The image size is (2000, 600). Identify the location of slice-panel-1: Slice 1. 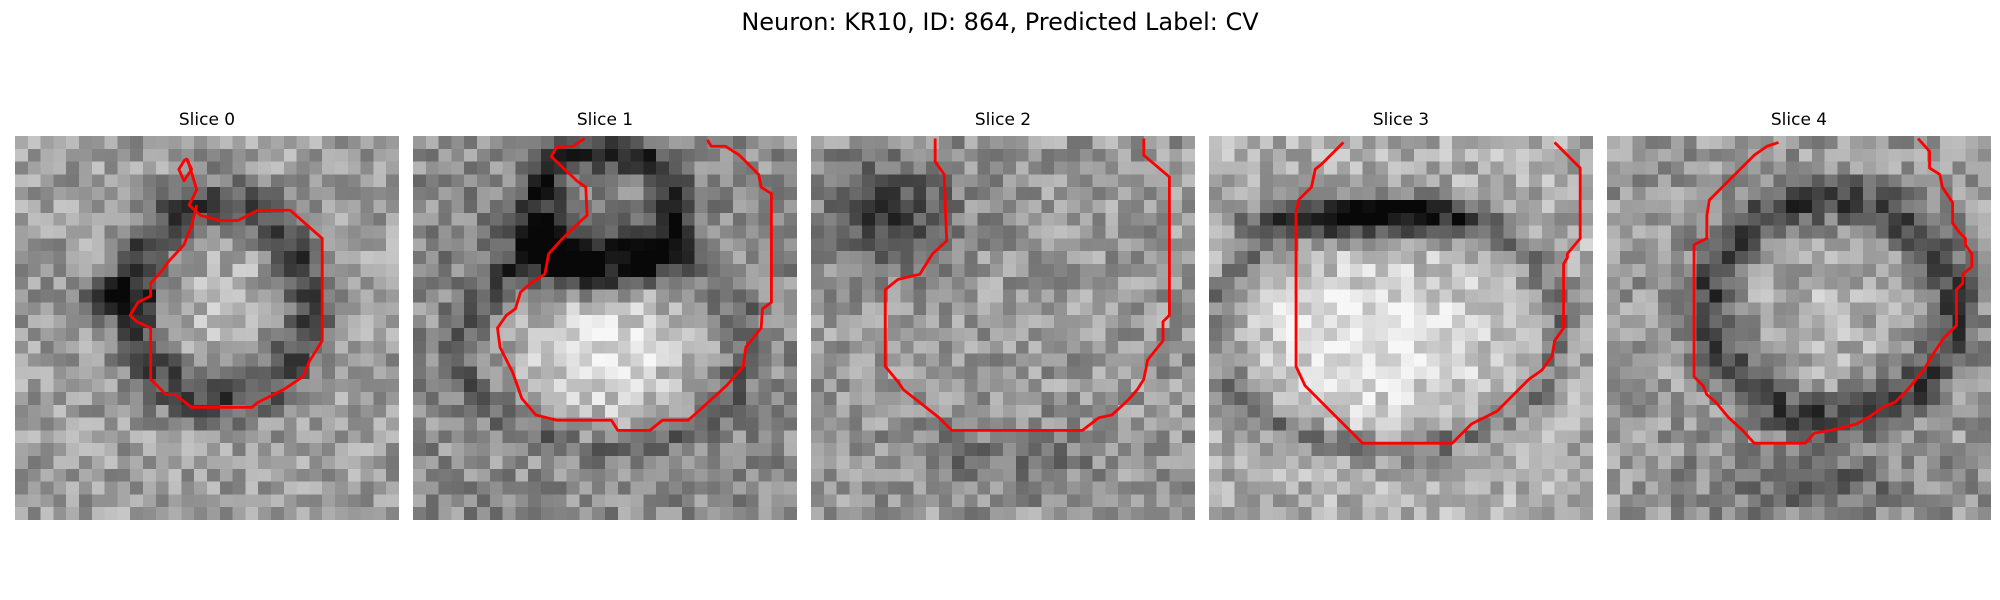
(605, 314).